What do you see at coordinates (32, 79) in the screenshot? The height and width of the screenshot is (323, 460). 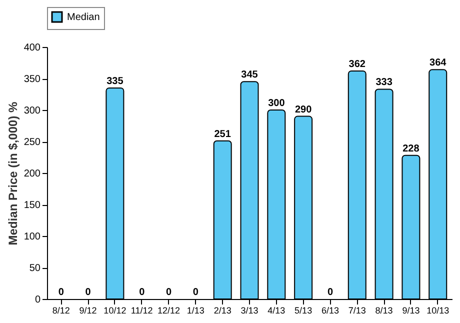 I see `y-tick-label: 350` at bounding box center [32, 79].